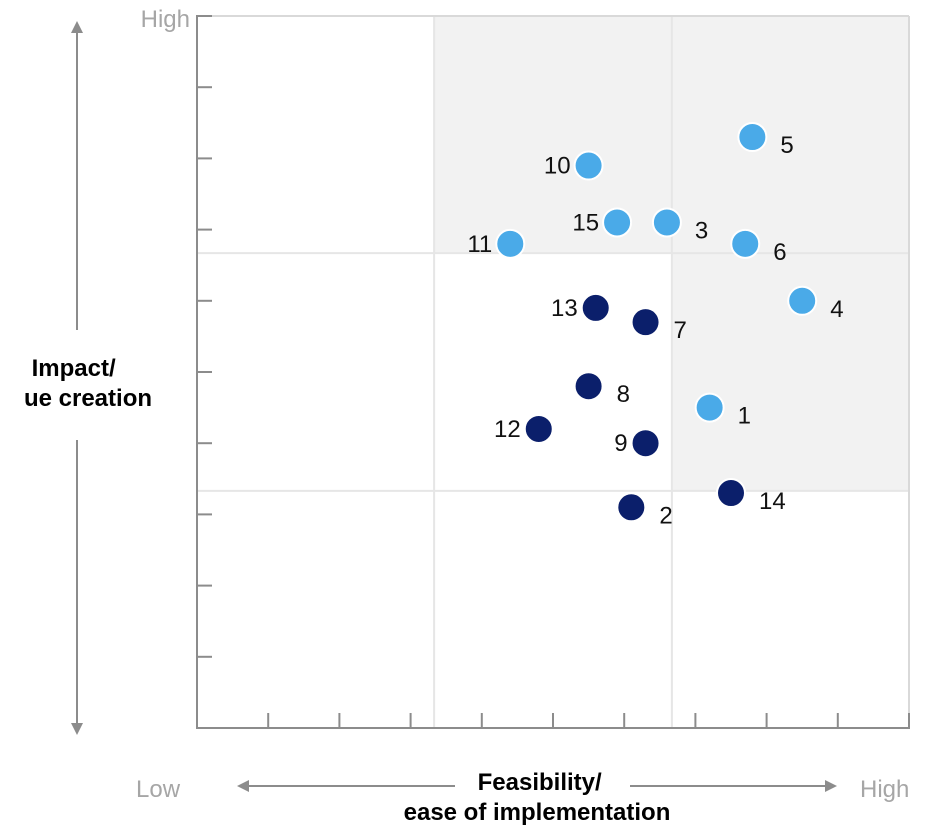 This screenshot has height=828, width=936. I want to click on x-high-label: High, so click(884, 789).